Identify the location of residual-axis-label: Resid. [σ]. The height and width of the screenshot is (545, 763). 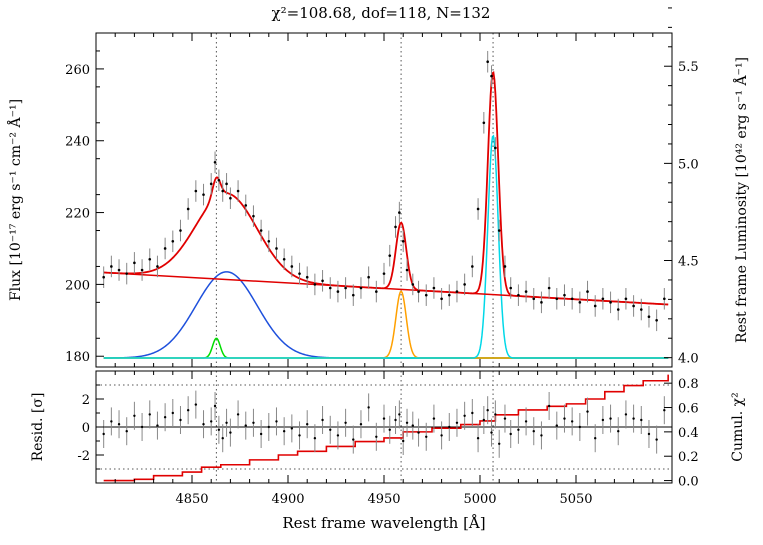
(38, 427).